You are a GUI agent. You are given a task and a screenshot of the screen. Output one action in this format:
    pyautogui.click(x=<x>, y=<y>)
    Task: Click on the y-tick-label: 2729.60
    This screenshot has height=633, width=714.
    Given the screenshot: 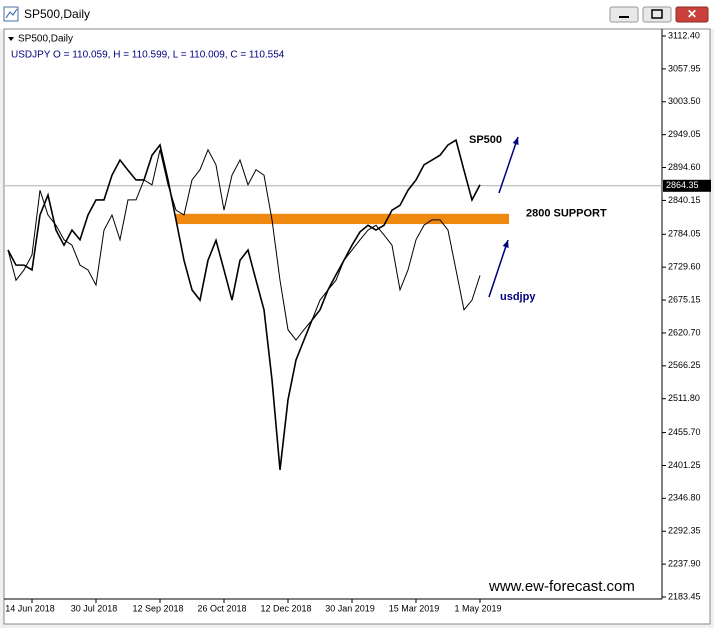 What is the action you would take?
    pyautogui.click(x=684, y=267)
    